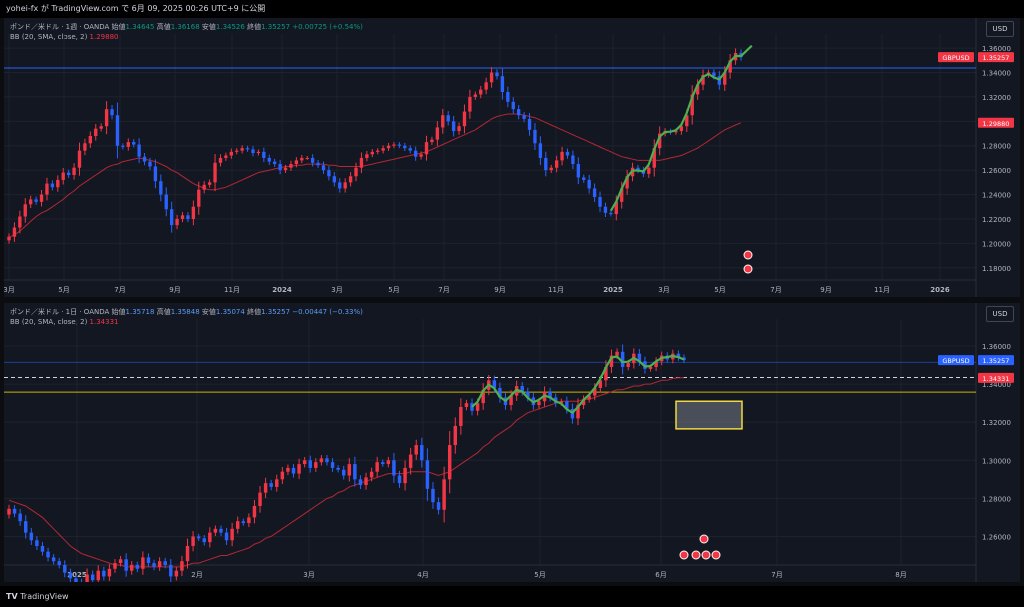 Image resolution: width=1024 pixels, height=607 pixels. I want to click on x-tick-label: 2026, so click(940, 290).